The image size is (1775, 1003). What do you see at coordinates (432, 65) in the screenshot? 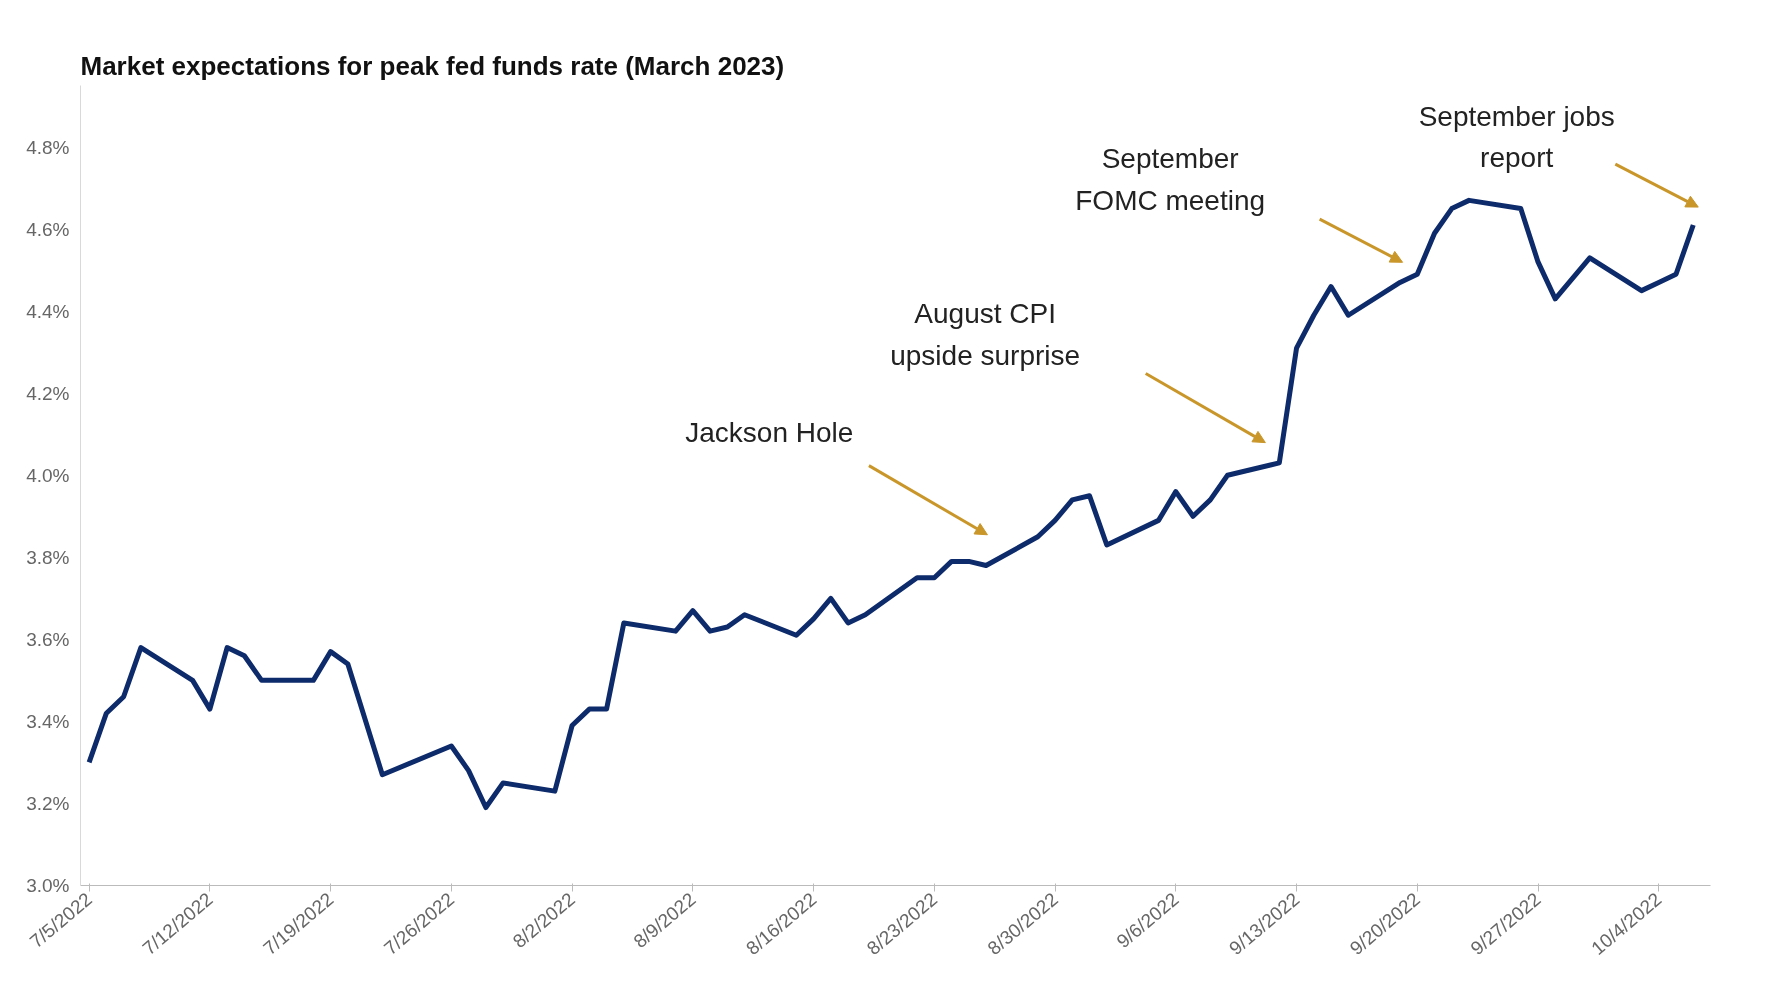
I see `chart-title: Market expectations for peak fed funds rate (March 2023)` at bounding box center [432, 65].